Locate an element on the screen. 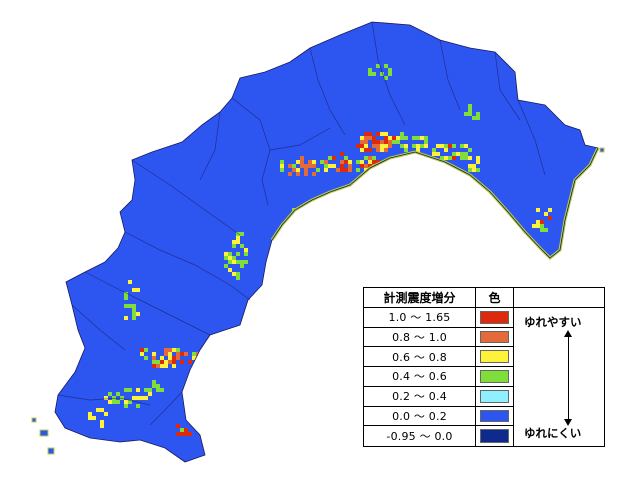  legend-range-6: 0.0 ～ 0.2 is located at coordinates (420, 416).